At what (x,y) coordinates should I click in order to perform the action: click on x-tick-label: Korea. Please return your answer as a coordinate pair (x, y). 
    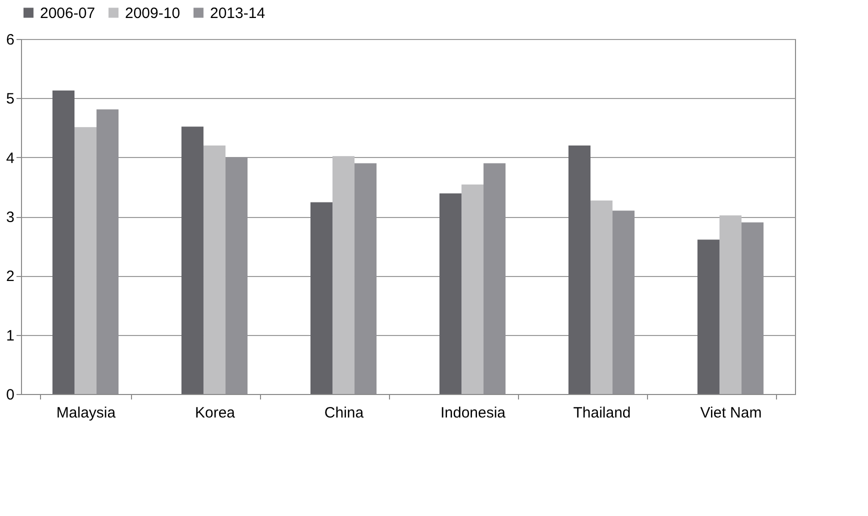
    Looking at the image, I should click on (215, 413).